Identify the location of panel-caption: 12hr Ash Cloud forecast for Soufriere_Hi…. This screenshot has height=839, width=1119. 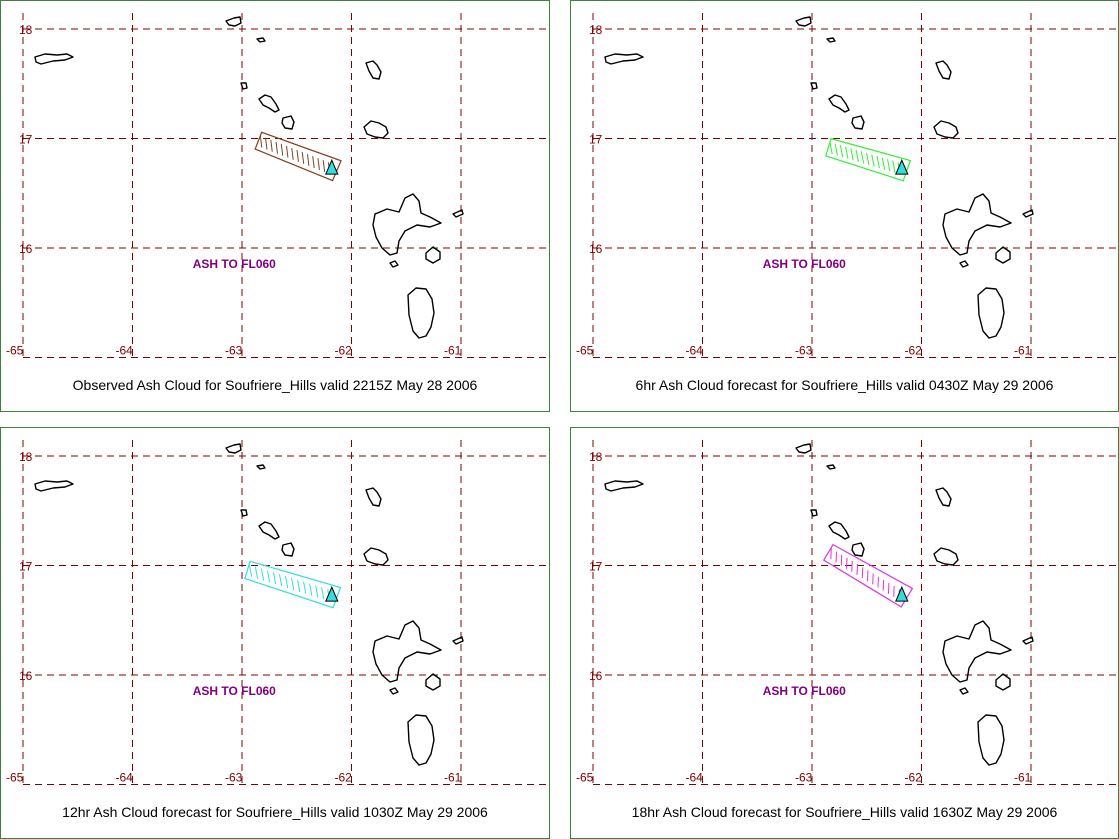
(275, 812).